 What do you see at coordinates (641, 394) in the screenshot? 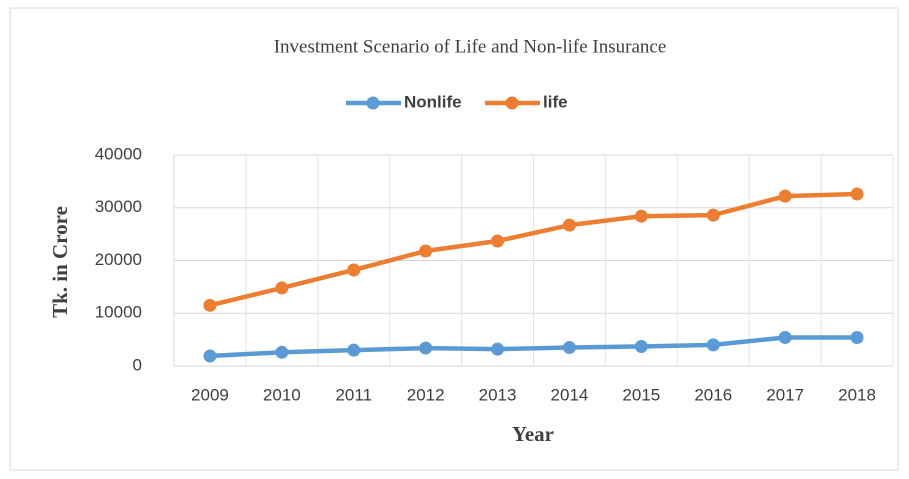
I see `x-tick-label: 2015` at bounding box center [641, 394].